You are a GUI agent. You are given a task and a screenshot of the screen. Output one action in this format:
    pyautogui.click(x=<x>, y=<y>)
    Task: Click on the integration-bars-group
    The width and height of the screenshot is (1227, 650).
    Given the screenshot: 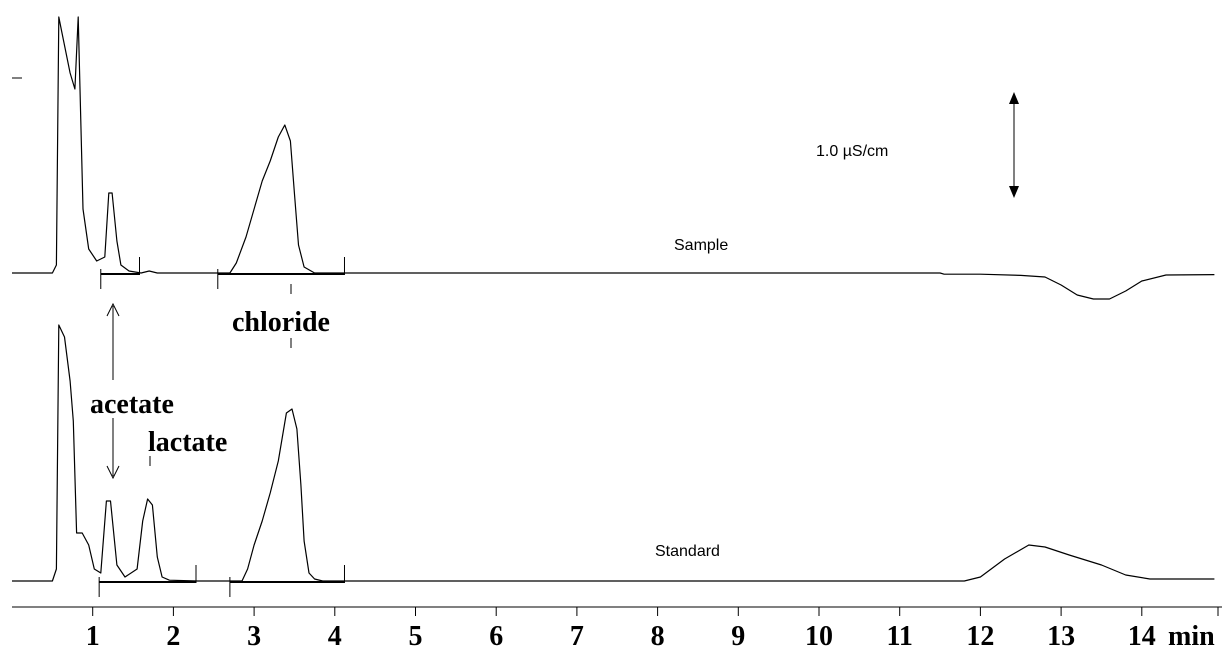 What is the action you would take?
    pyautogui.click(x=221, y=427)
    